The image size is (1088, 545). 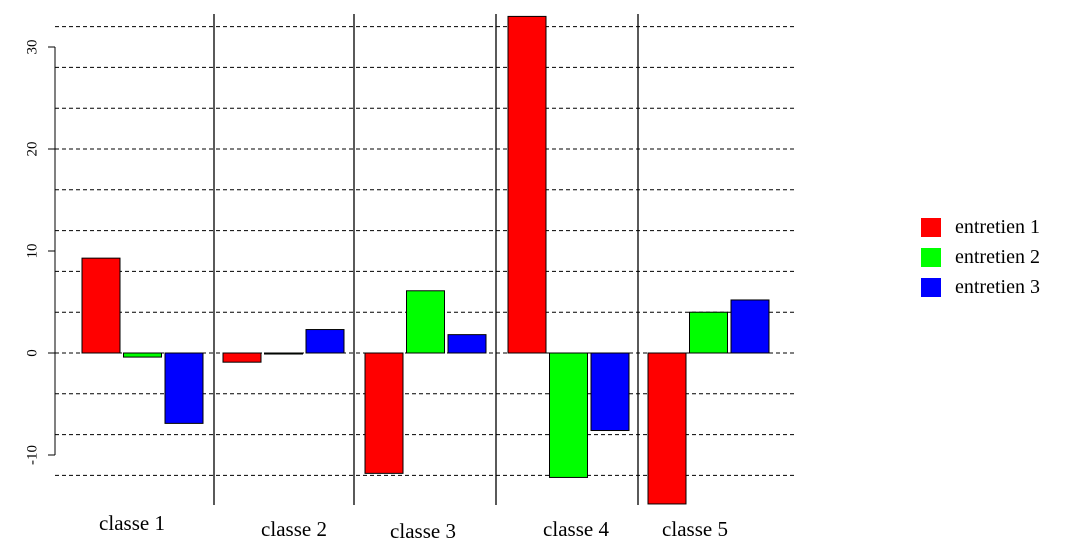 I want to click on y-tick-label: 20, so click(x=32, y=149).